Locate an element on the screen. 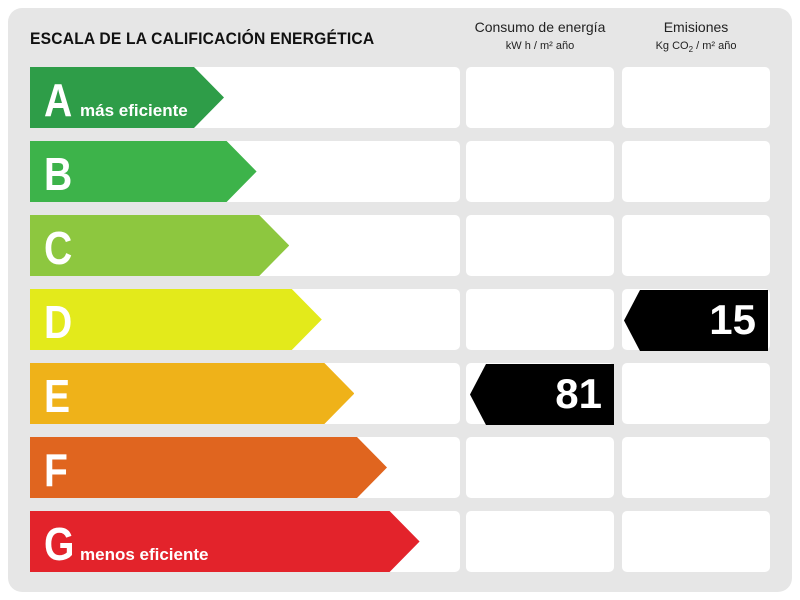 The height and width of the screenshot is (600, 800). rating-bar-B: B is located at coordinates (143, 171).